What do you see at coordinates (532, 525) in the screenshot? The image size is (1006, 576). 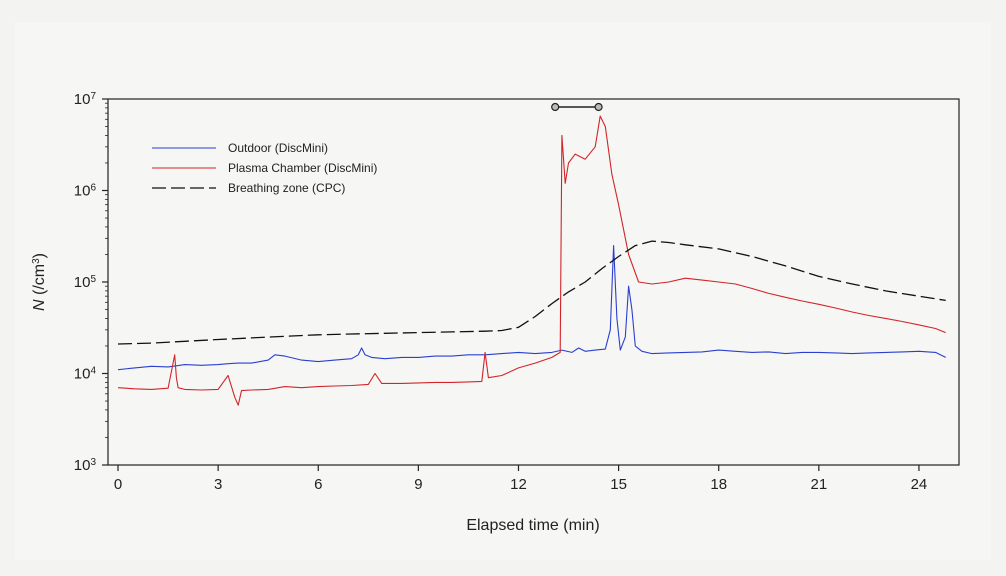 I see `x-axis-title: Elapsed time (min)` at bounding box center [532, 525].